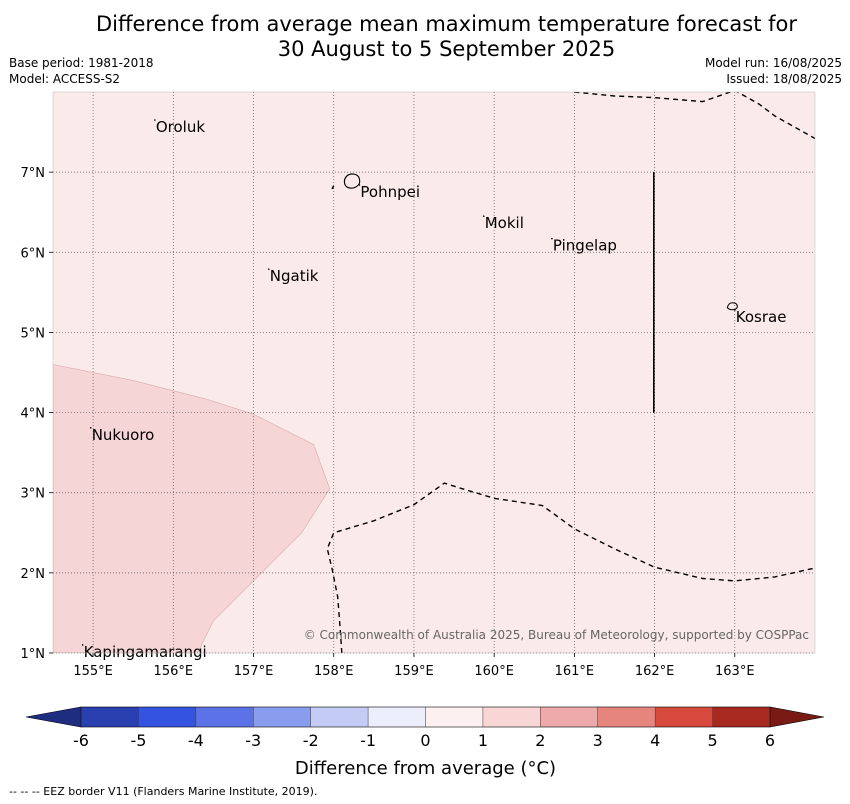  I want to click on colorbar-label: Difference from average (°C), so click(425, 768).